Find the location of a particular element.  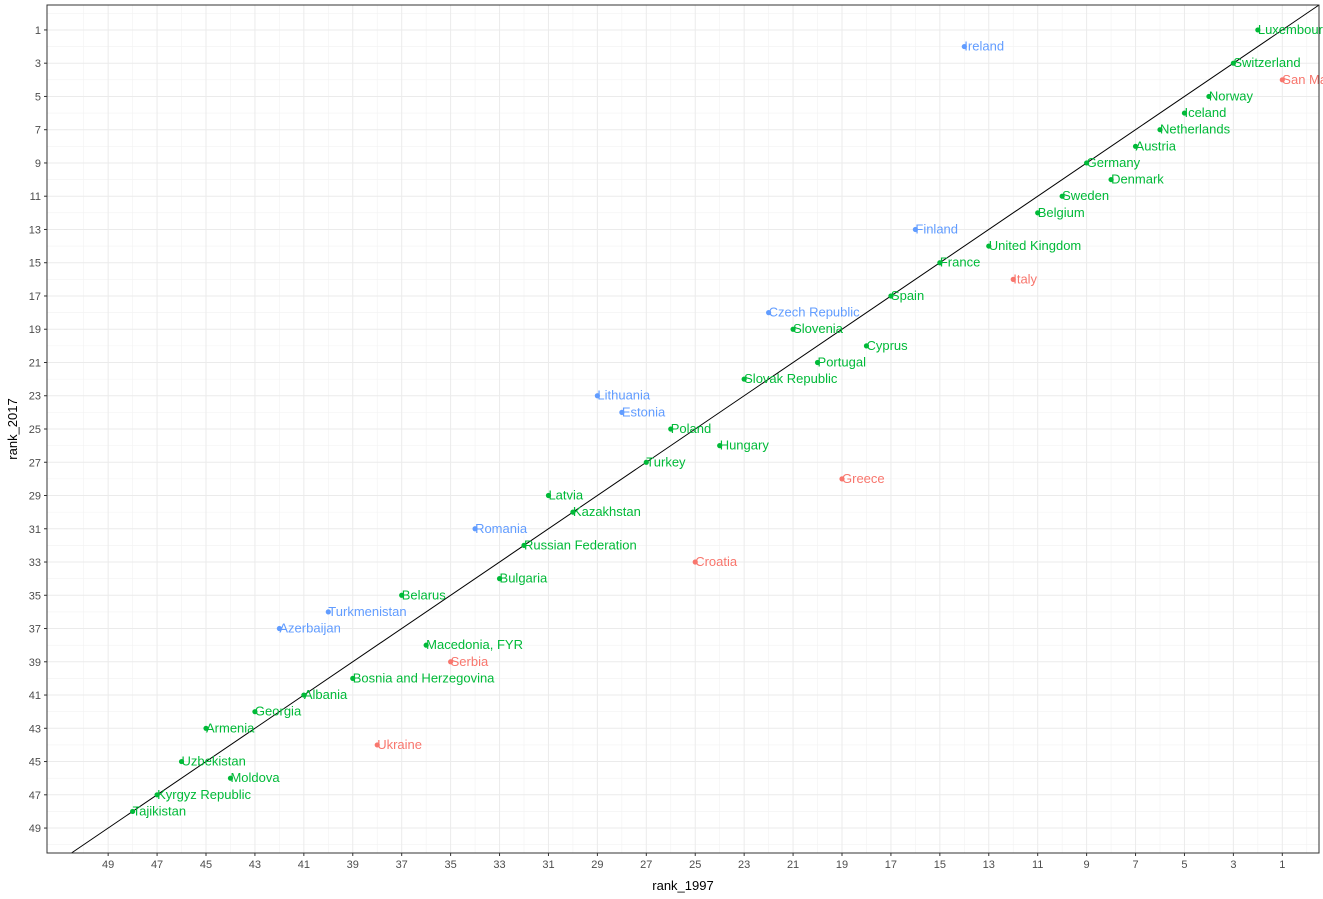

y-tick-label: 25 is located at coordinates (35, 430).